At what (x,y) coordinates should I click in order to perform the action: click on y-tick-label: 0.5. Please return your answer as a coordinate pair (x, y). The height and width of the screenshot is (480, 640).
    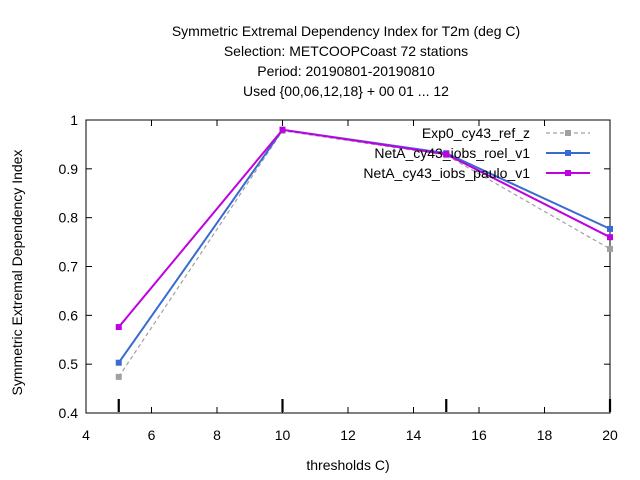
    Looking at the image, I should click on (69, 364).